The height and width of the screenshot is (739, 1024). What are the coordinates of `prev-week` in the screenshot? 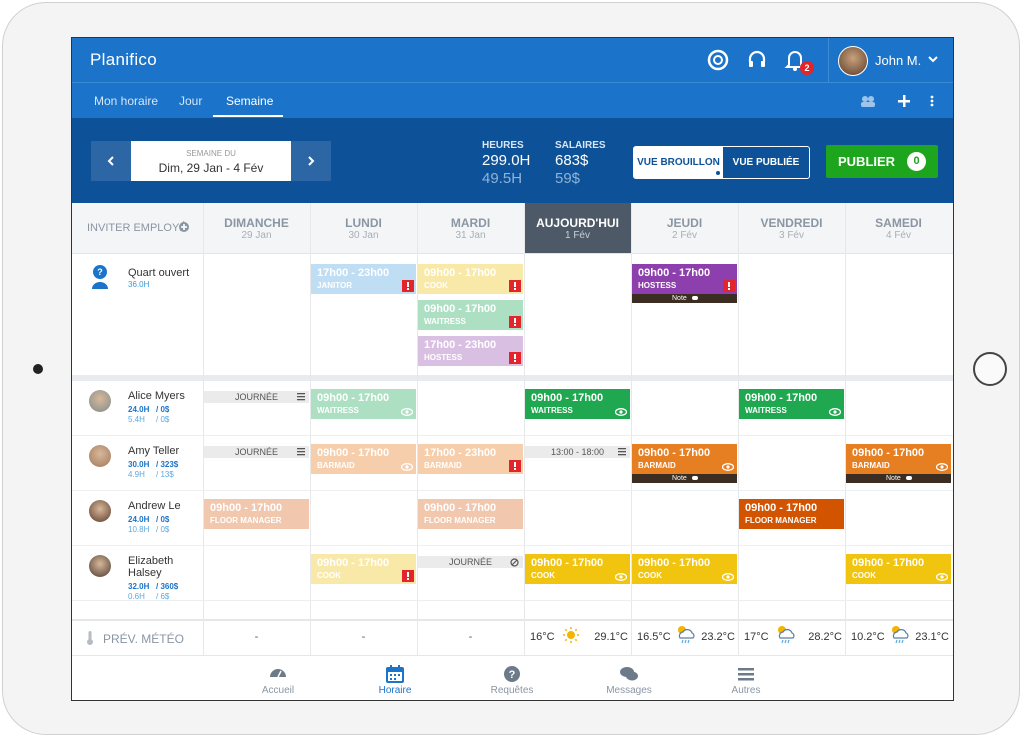 It's located at (111, 161).